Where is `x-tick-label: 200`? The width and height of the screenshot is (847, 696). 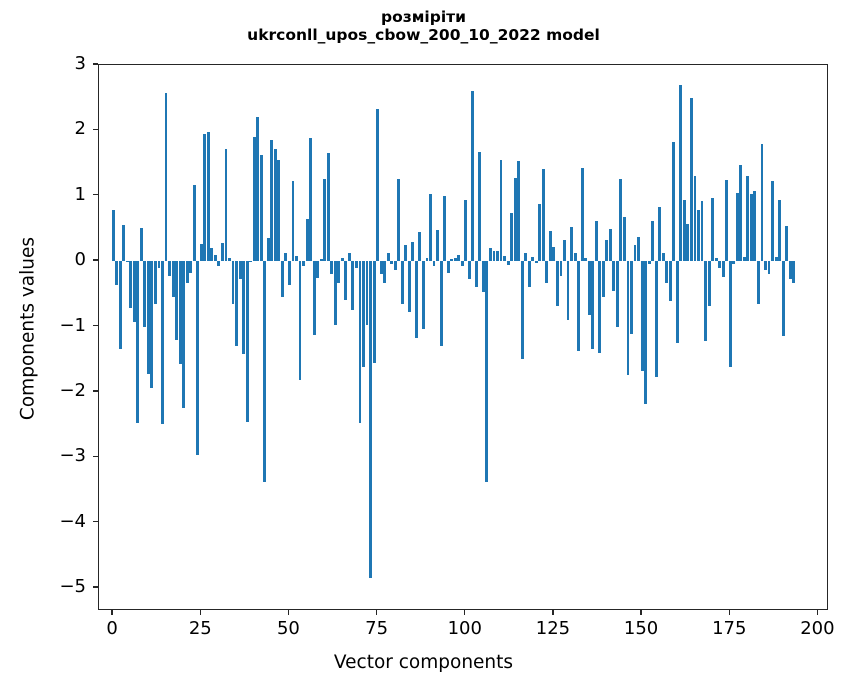
x-tick-label: 200 is located at coordinates (817, 628).